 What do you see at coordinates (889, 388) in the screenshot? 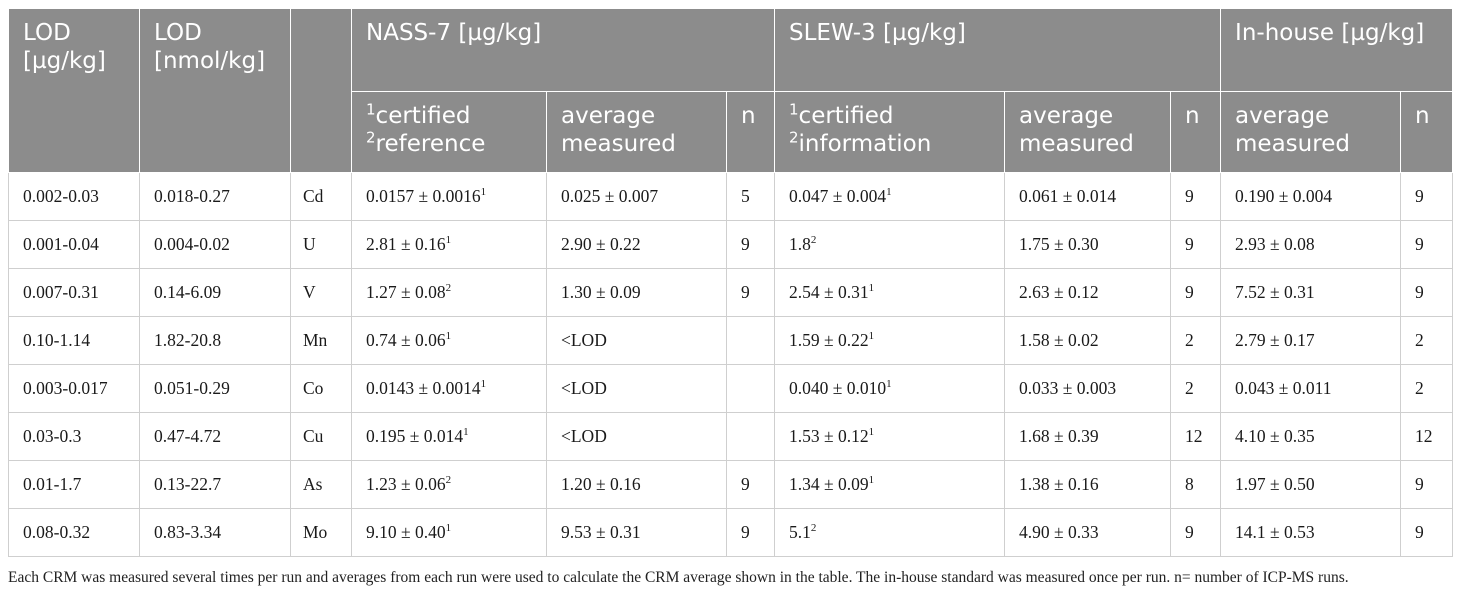
I see `cell-slew-certified: 0.040 ± 0.0101` at bounding box center [889, 388].